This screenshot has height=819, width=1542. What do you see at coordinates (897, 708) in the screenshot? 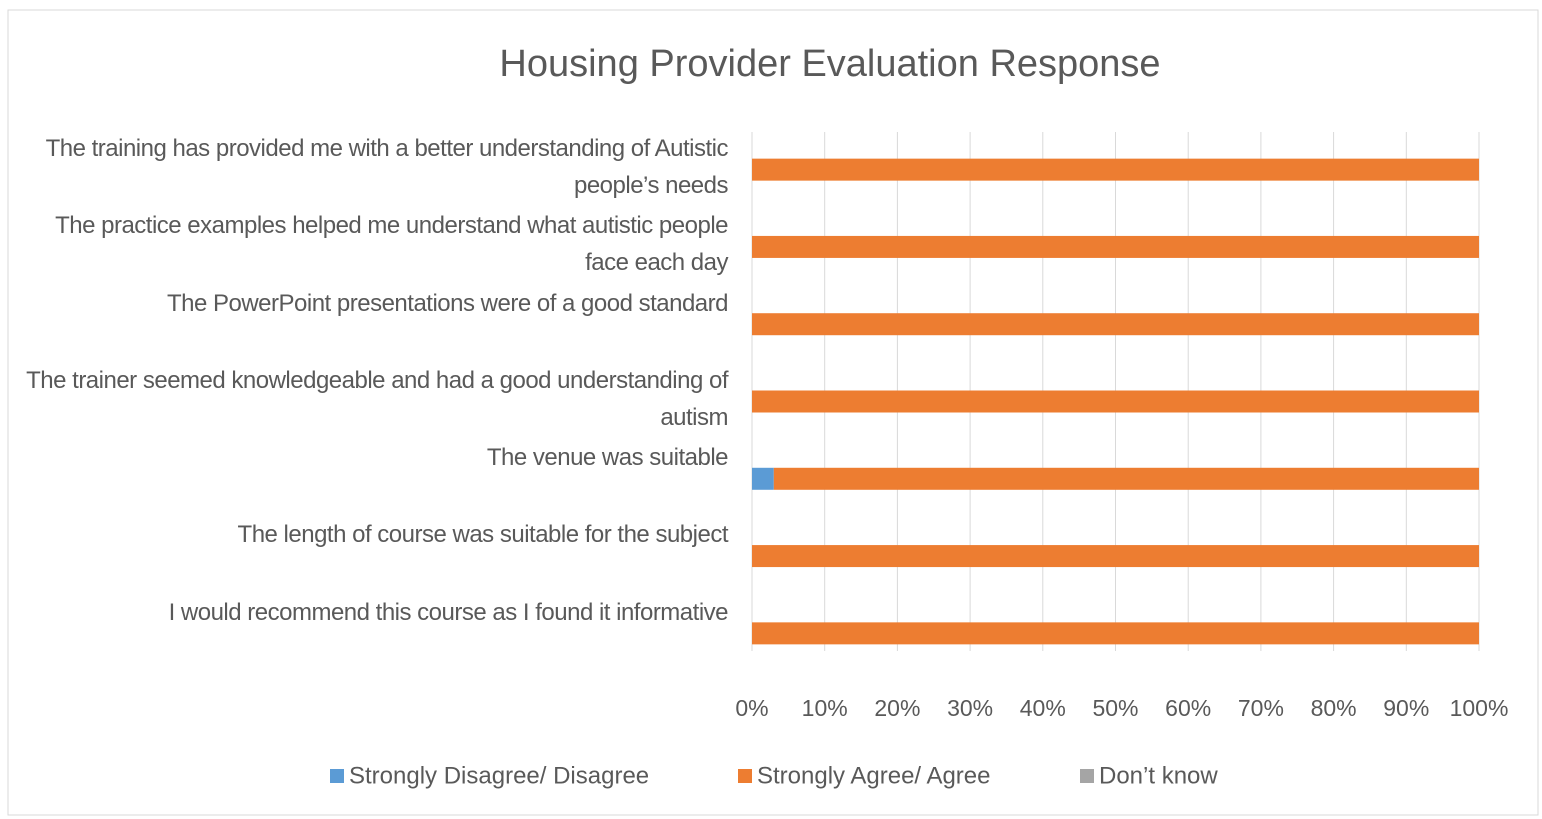
I see `x-tick-label: 20%` at bounding box center [897, 708].